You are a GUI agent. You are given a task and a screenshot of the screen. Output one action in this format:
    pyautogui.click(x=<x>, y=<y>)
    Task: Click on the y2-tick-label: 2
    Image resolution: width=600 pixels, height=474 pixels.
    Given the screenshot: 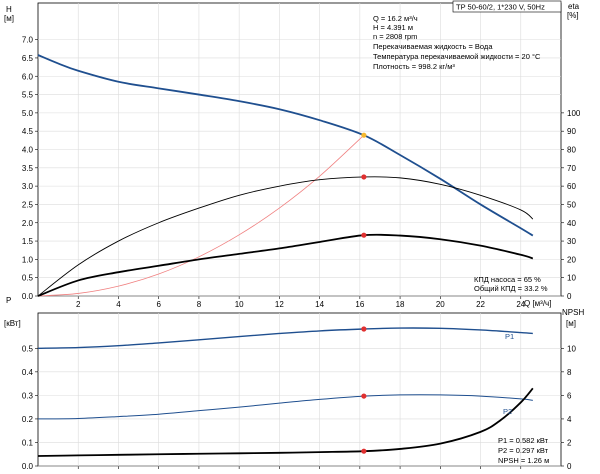 What is the action you would take?
    pyautogui.click(x=569, y=442)
    